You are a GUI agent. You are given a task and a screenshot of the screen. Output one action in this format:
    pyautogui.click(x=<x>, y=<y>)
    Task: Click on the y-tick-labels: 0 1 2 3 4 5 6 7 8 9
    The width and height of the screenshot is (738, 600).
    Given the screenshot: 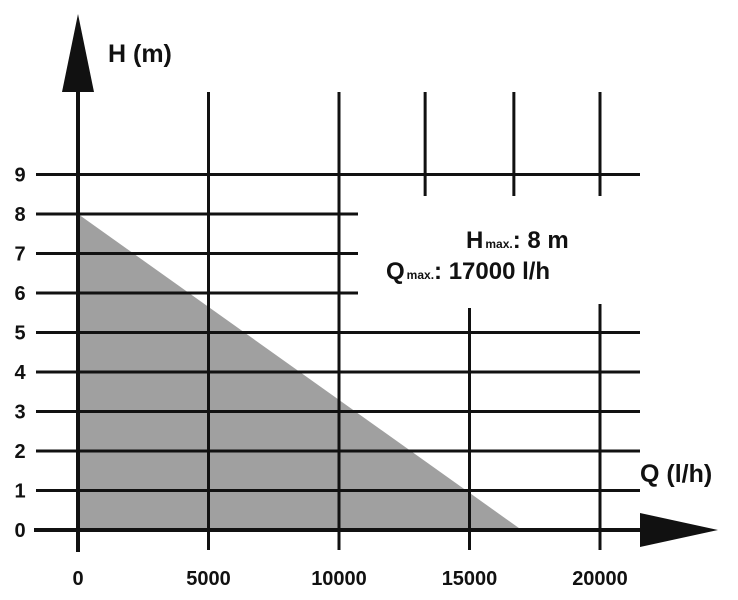 What is the action you would take?
    pyautogui.click(x=20, y=354)
    